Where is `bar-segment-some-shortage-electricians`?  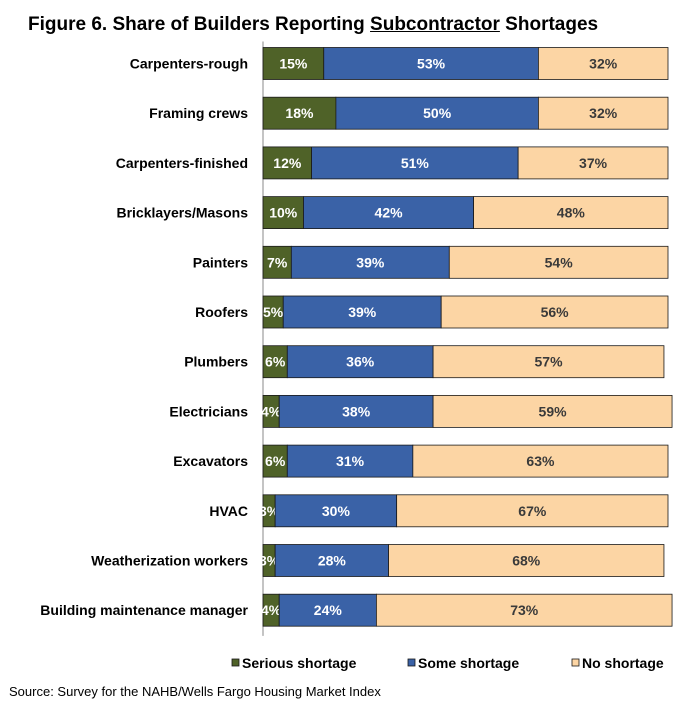 bar-segment-some-shortage-electricians is located at coordinates (356, 411).